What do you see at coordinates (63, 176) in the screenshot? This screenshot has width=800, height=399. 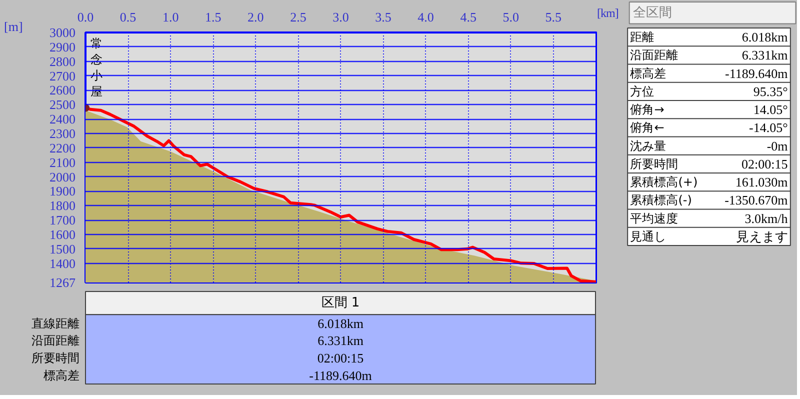 I see `y-tick-label: 2000` at bounding box center [63, 176].